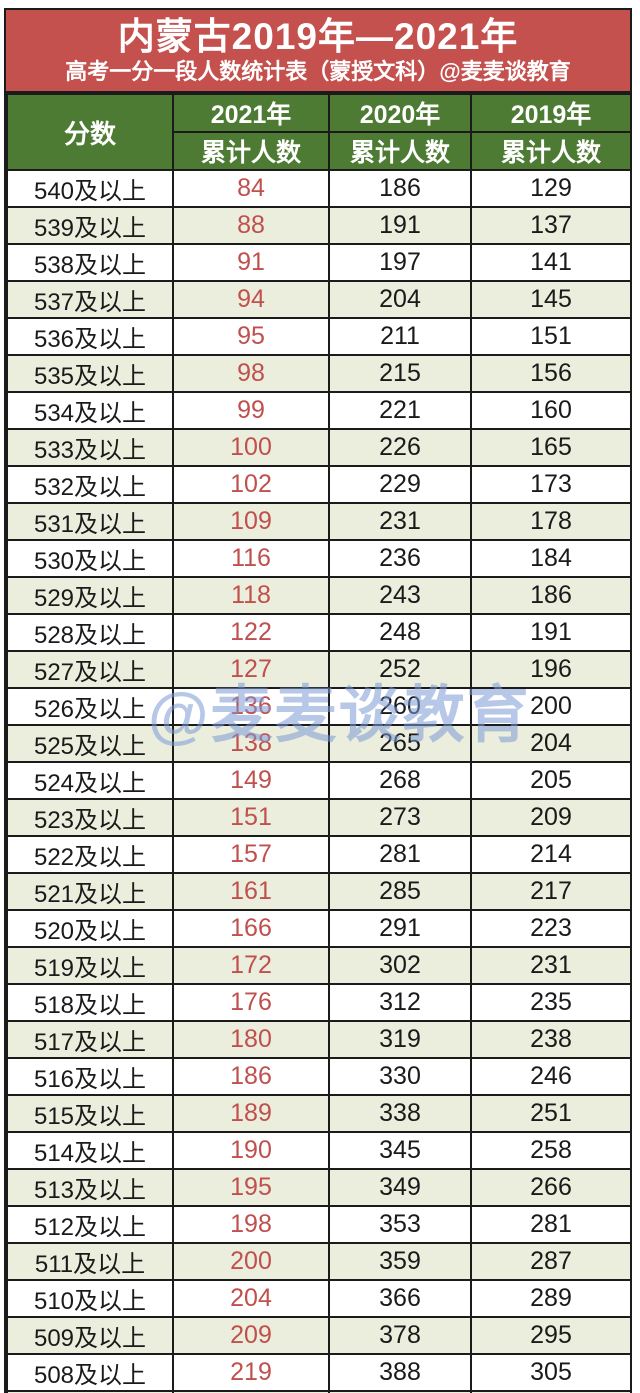  What do you see at coordinates (251, 1372) in the screenshot?
I see `count-2021-cell: 219` at bounding box center [251, 1372].